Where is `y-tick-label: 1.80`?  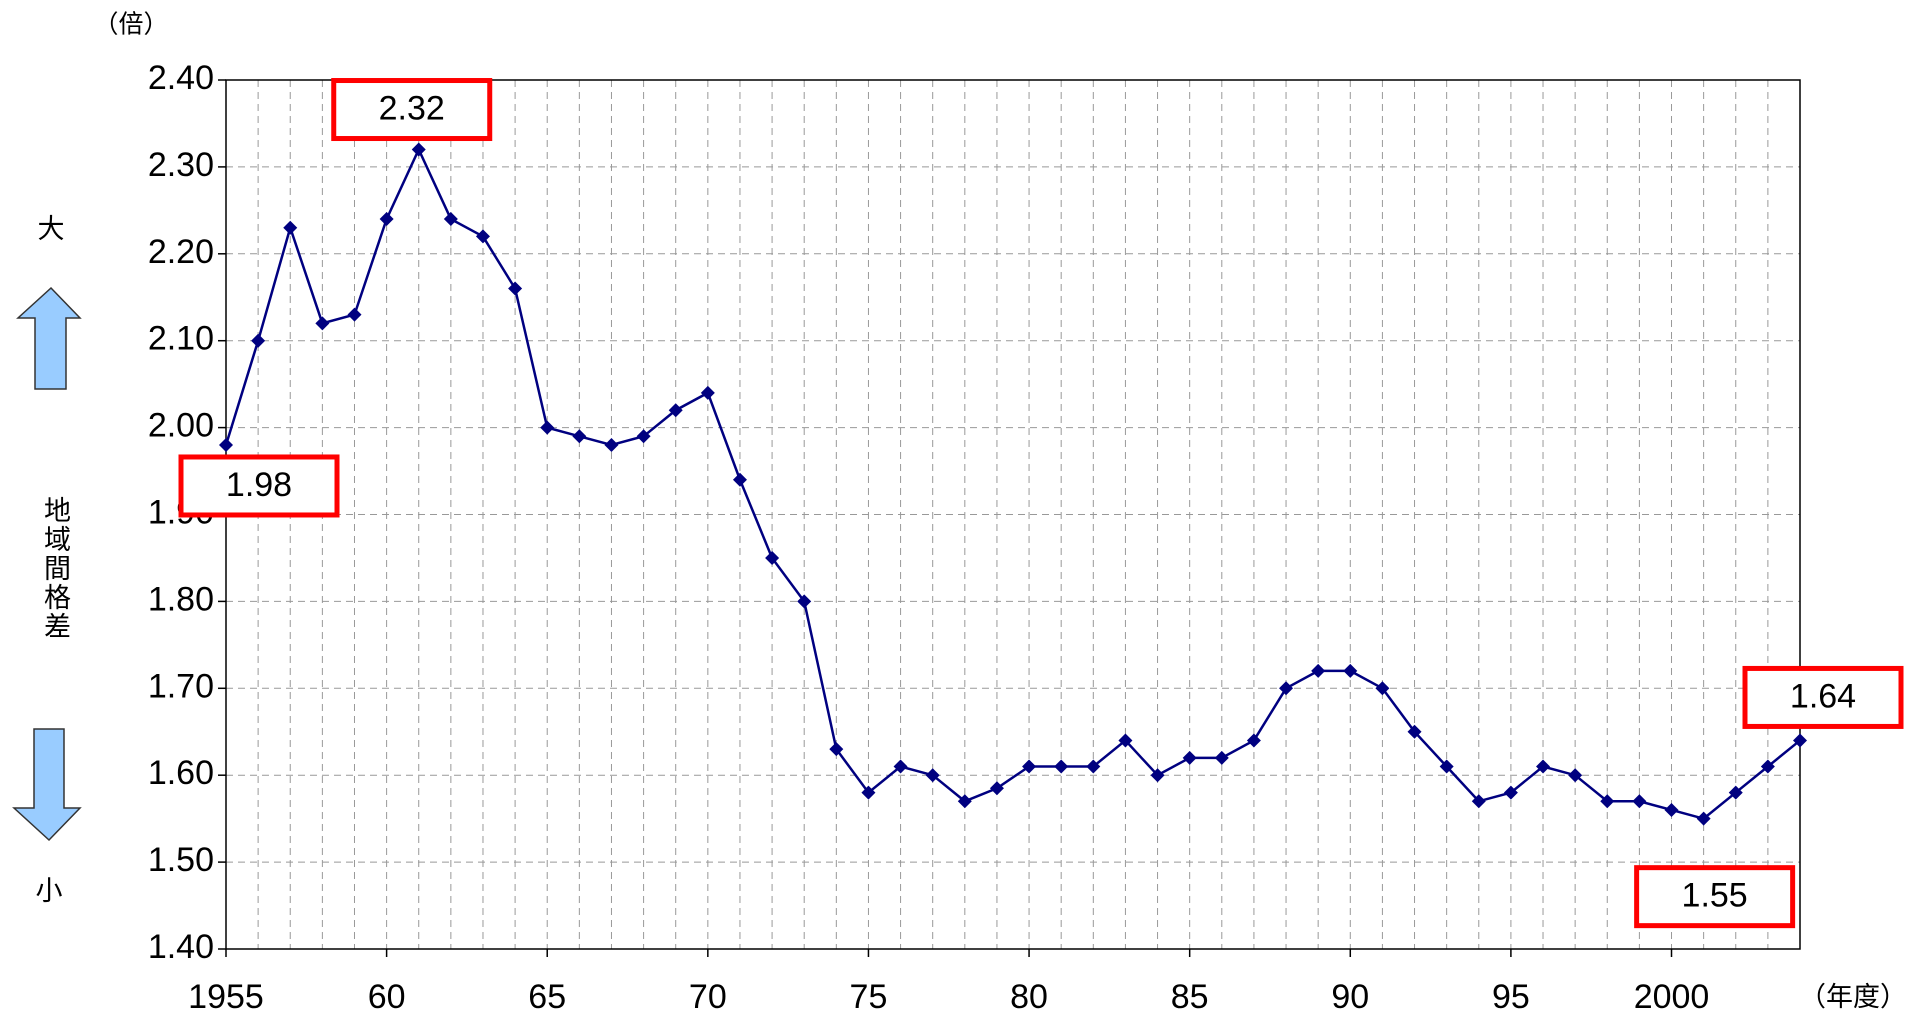
y-tick-label: 1.80 is located at coordinates (181, 599).